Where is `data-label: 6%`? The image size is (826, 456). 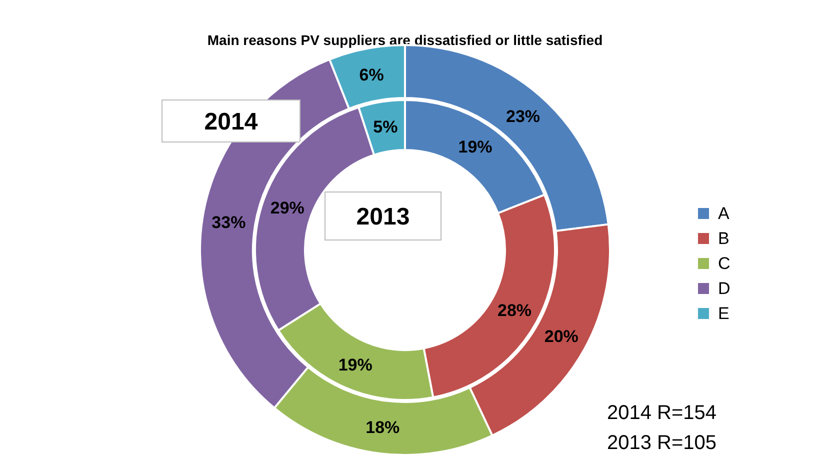
data-label: 6% is located at coordinates (371, 75).